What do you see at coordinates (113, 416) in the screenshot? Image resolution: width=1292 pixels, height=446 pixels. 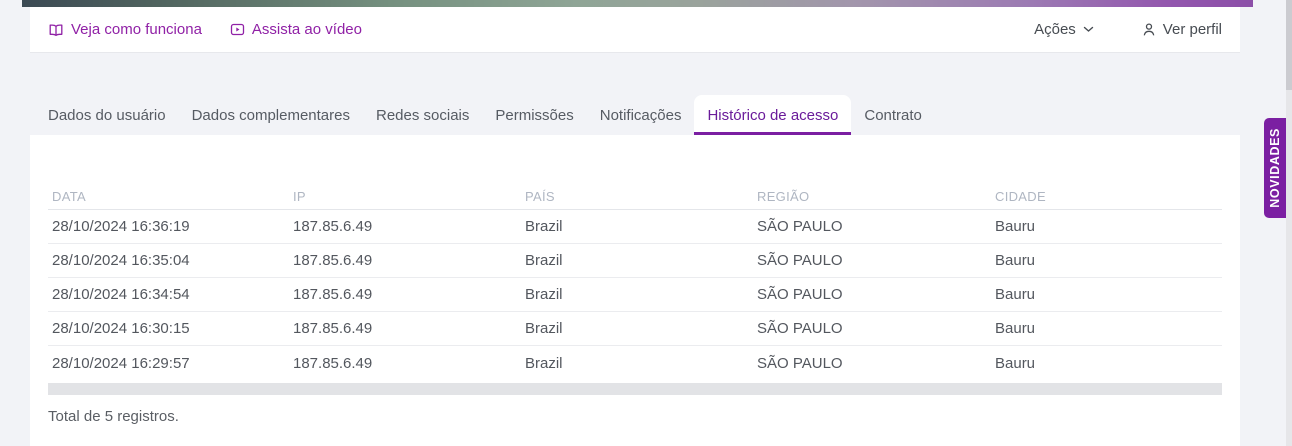 I see `records-total: Total de 5 registros.` at bounding box center [113, 416].